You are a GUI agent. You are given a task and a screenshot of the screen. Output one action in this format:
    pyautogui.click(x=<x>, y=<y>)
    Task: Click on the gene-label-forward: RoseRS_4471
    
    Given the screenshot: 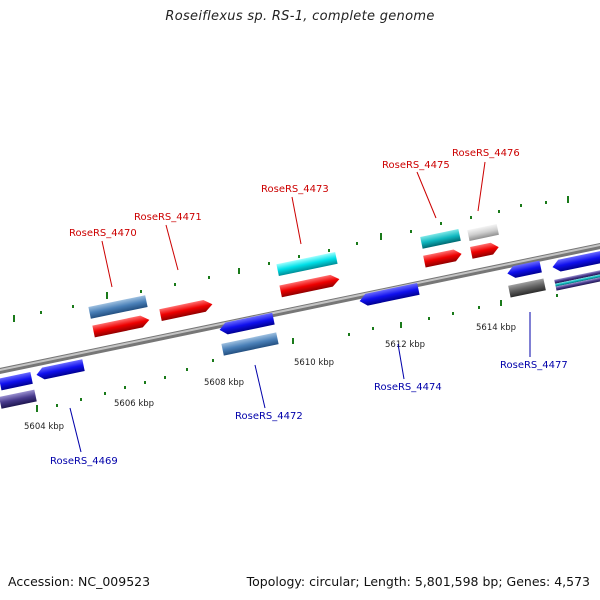 What is the action you would take?
    pyautogui.click(x=168, y=217)
    